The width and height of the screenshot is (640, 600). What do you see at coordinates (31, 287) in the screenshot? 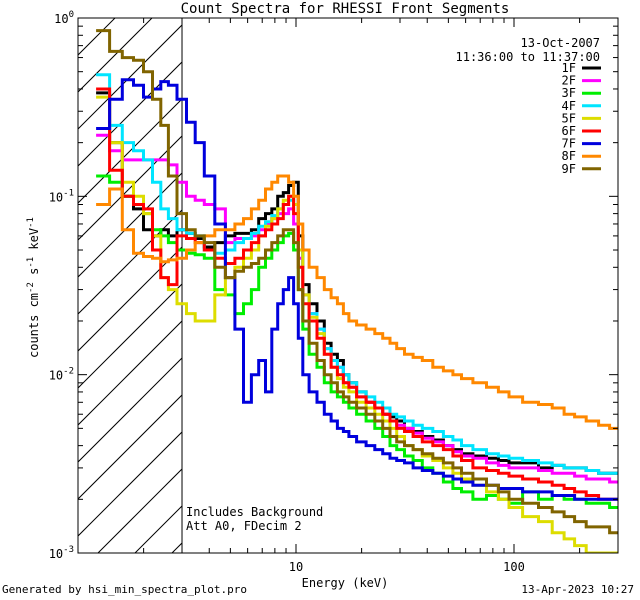
I see `ylabel-sup-cm: -2` at bounding box center [31, 287].